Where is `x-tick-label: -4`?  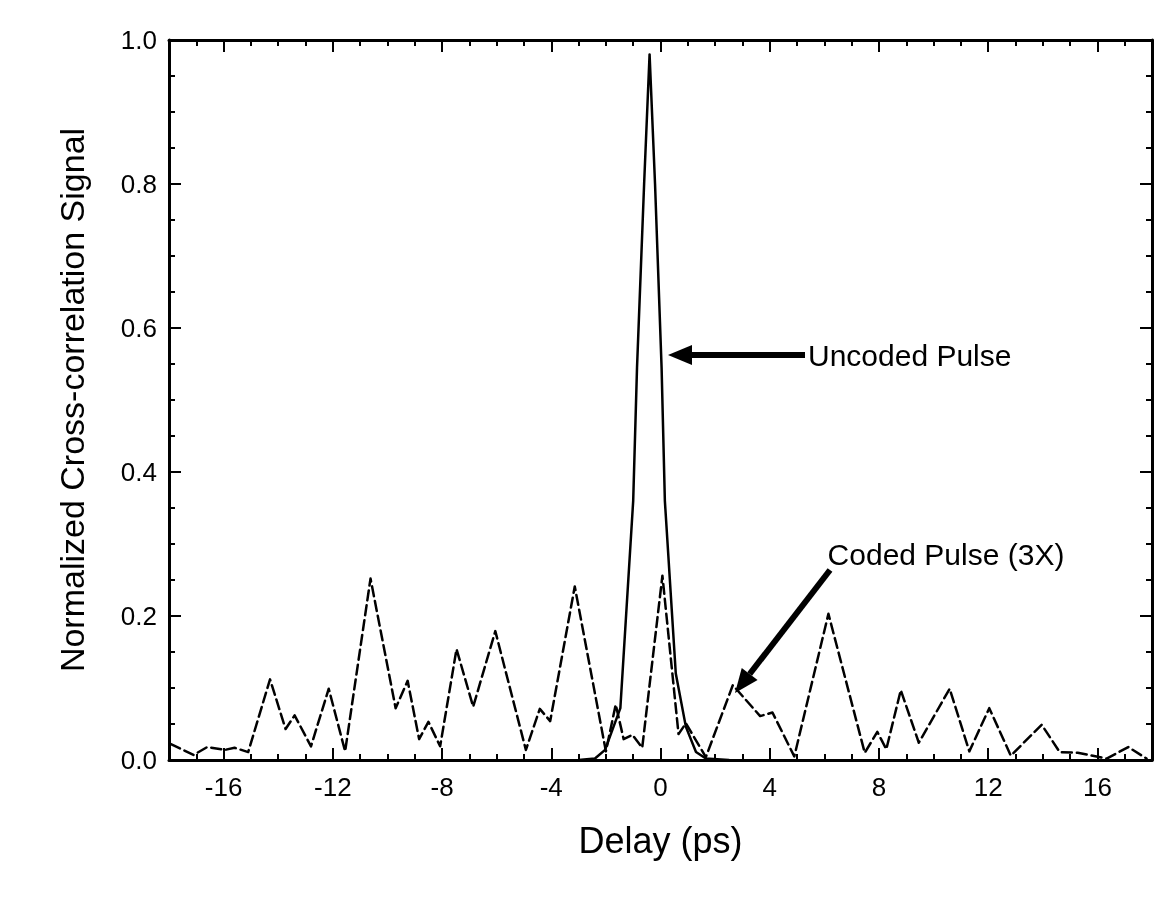
x-tick-label: -4 is located at coordinates (551, 787).